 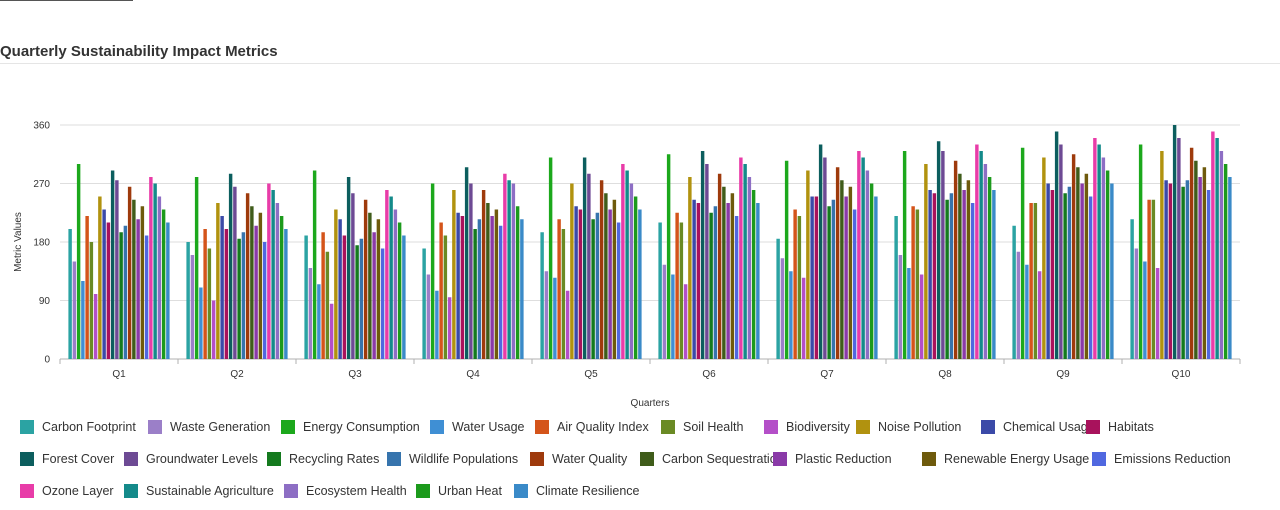 What do you see at coordinates (1082, 271) in the screenshot?
I see `bar-plastic-reduction-q9` at bounding box center [1082, 271].